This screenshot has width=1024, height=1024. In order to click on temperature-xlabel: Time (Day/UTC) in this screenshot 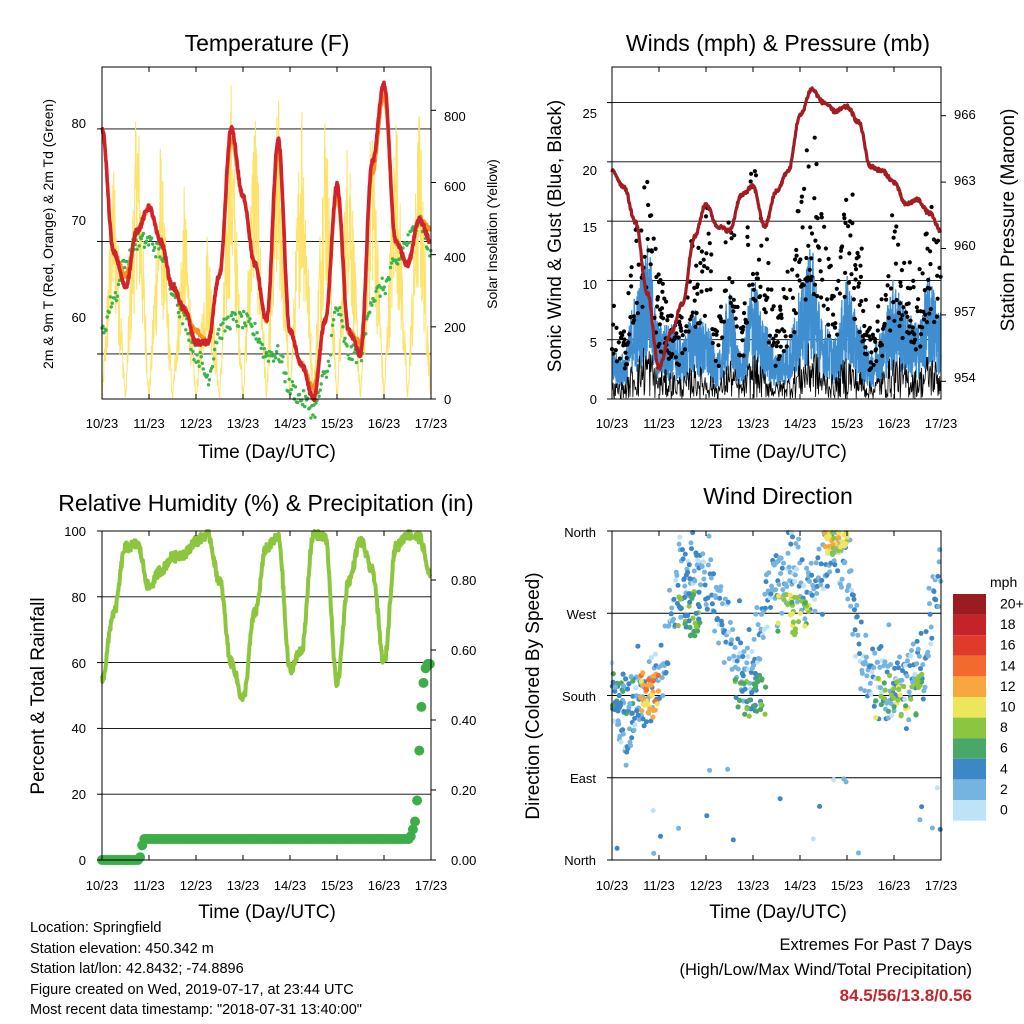, I will do `click(267, 452)`.